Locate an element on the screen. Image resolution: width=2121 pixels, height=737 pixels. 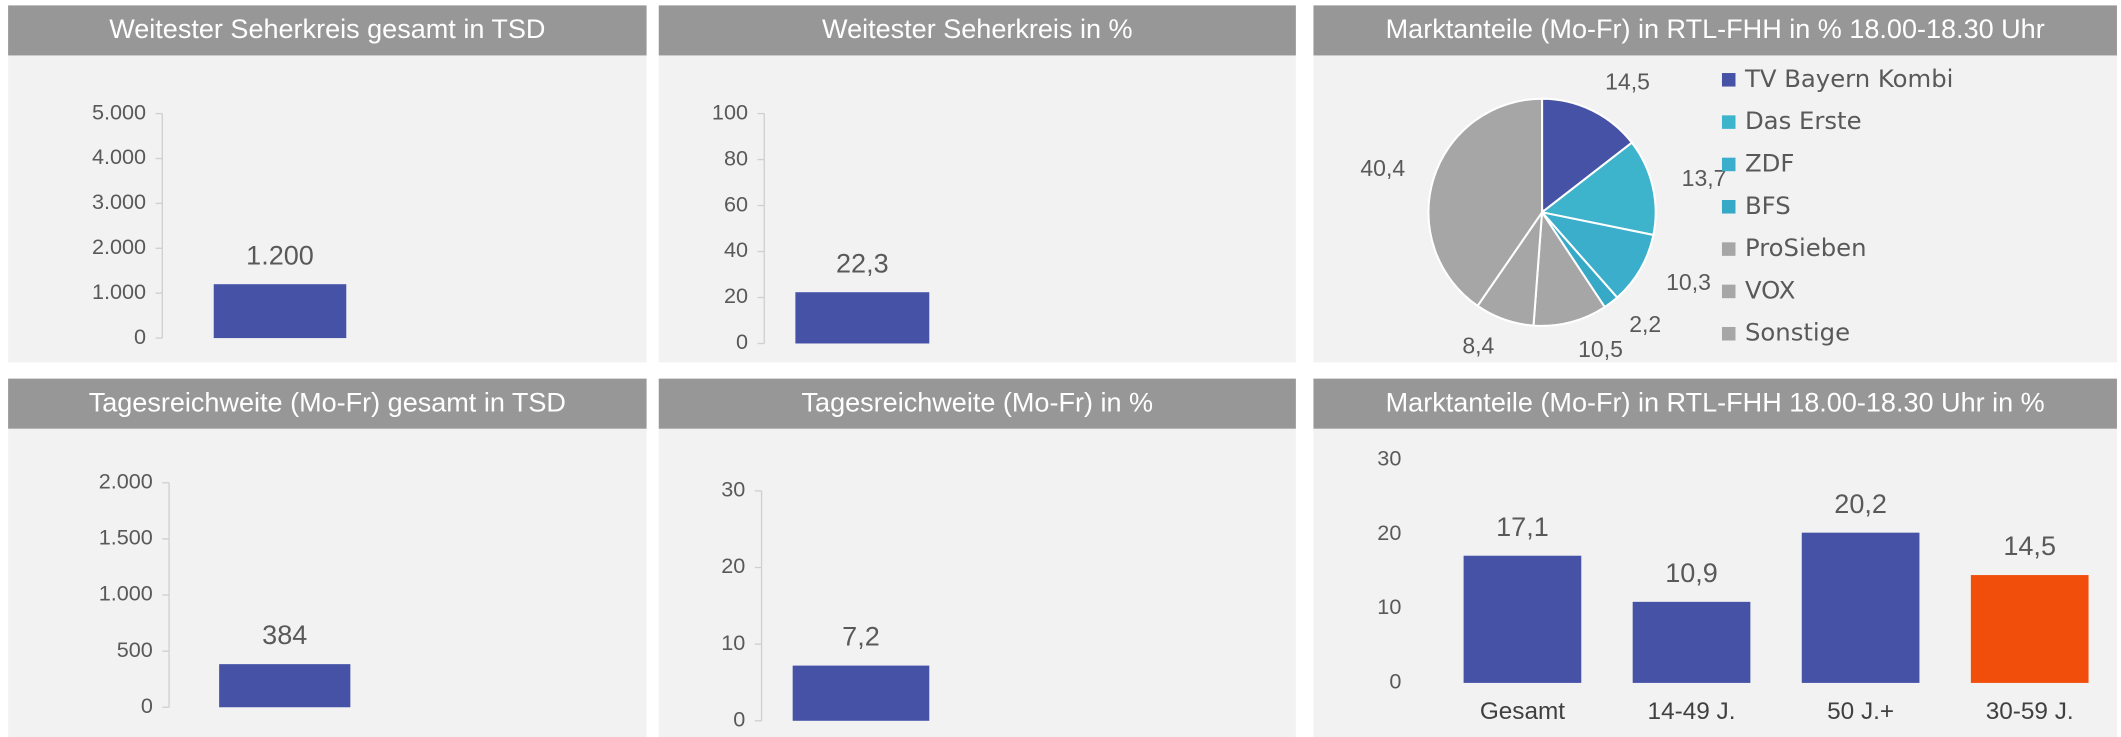
value-label: 10,9 is located at coordinates (1691, 573).